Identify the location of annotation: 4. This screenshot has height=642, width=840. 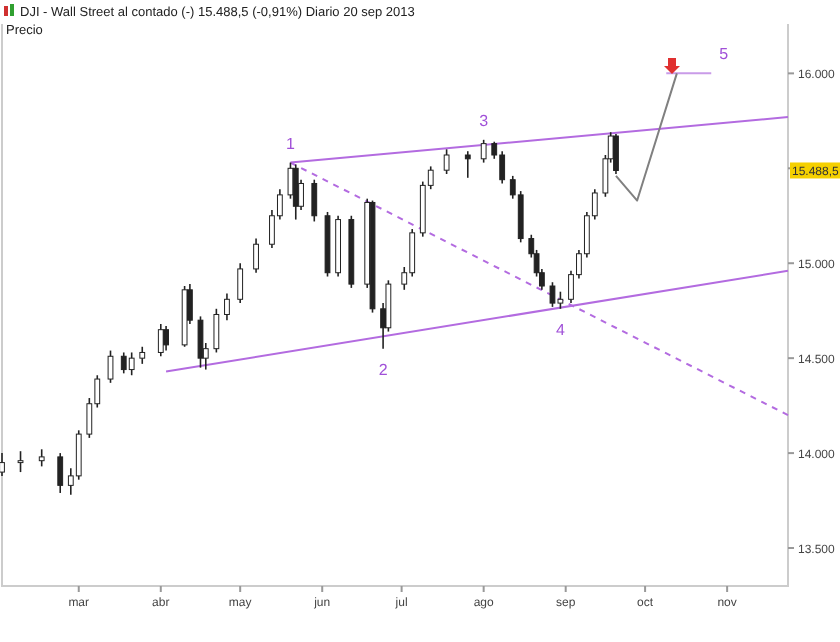
(560, 329).